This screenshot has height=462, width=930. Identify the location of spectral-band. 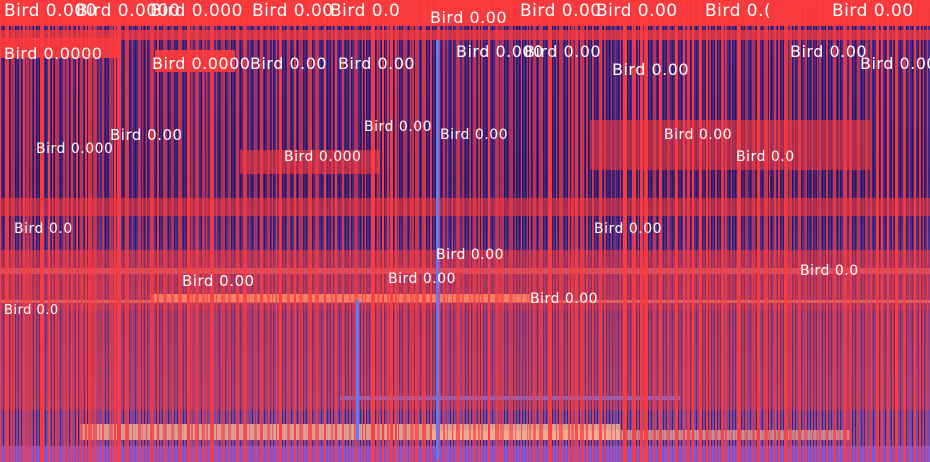
(465, 35).